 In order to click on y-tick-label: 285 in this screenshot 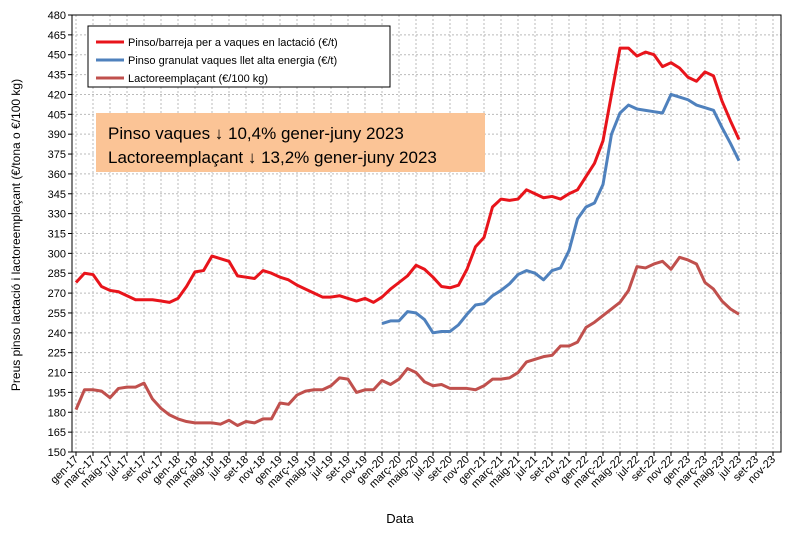, I will do `click(57, 274)`.